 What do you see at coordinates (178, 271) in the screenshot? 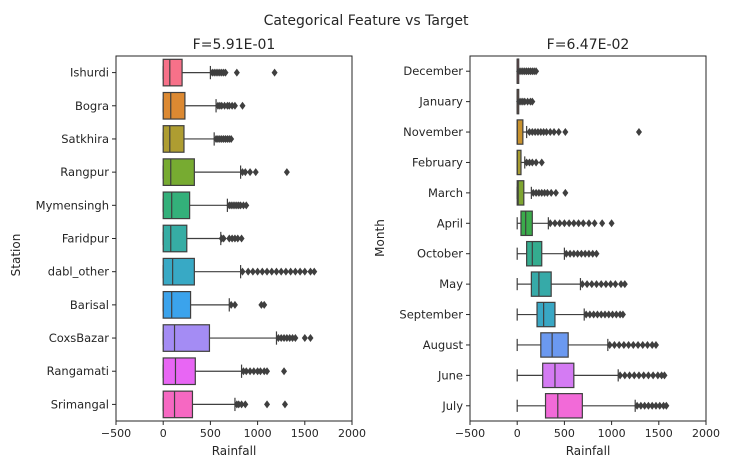
I see `station-dabl-other-box` at bounding box center [178, 271].